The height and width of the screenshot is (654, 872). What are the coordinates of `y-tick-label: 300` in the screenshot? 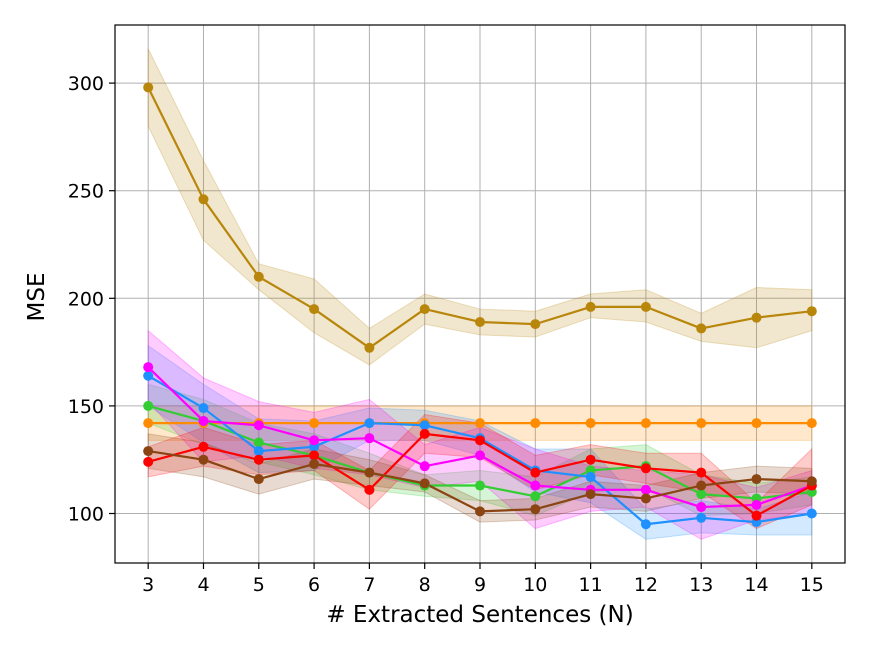 It's located at (86, 84).